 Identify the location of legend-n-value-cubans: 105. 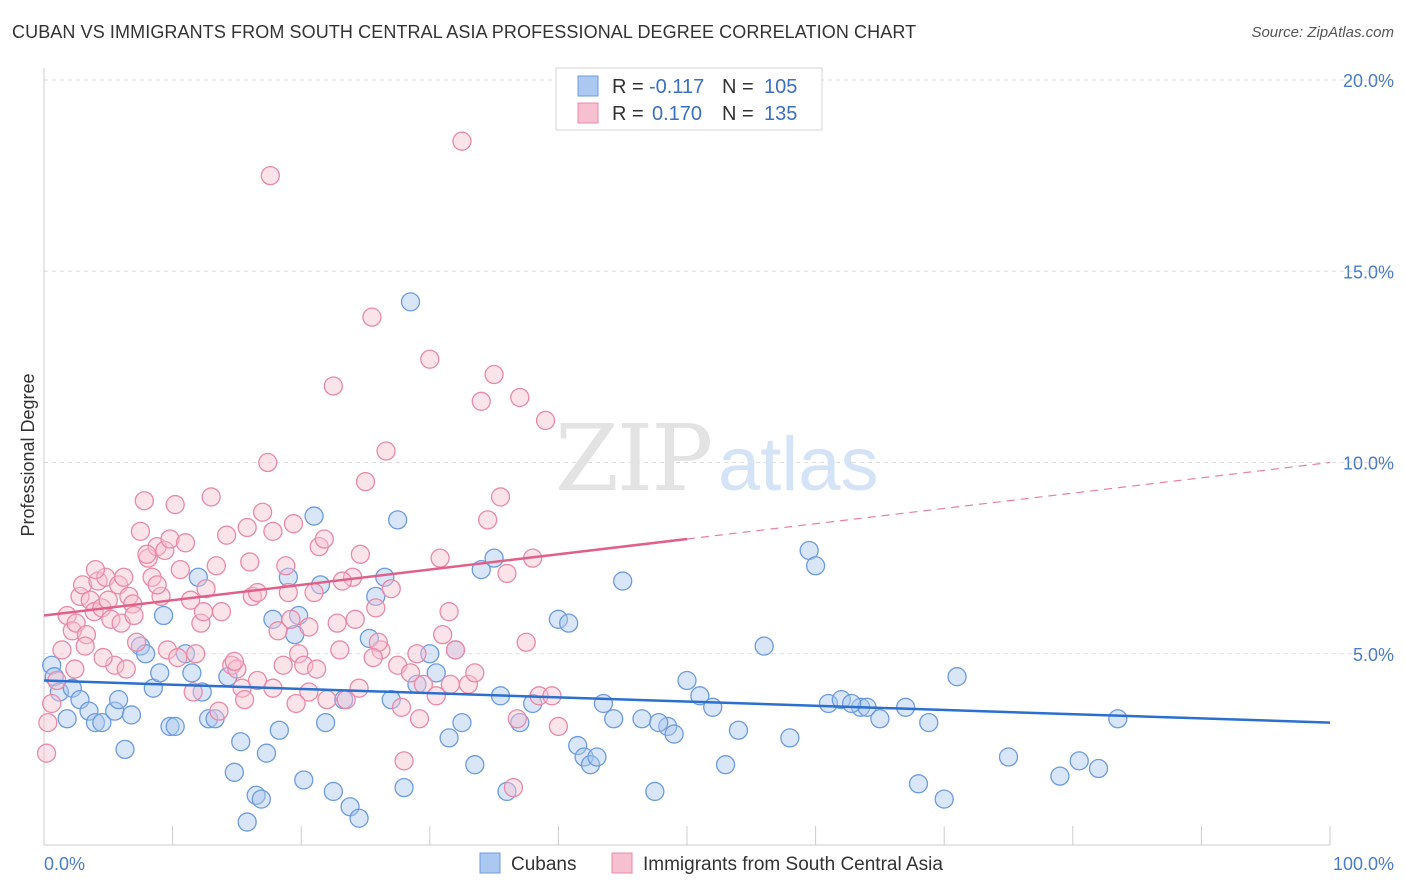
(780, 87).